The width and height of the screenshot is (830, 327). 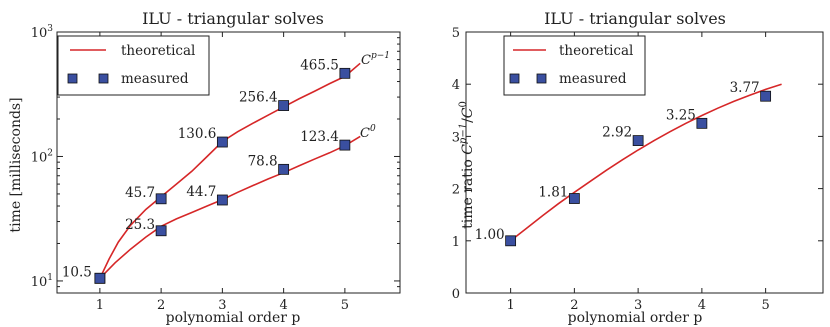 I want to click on data-label: 44.7, so click(x=201, y=192).